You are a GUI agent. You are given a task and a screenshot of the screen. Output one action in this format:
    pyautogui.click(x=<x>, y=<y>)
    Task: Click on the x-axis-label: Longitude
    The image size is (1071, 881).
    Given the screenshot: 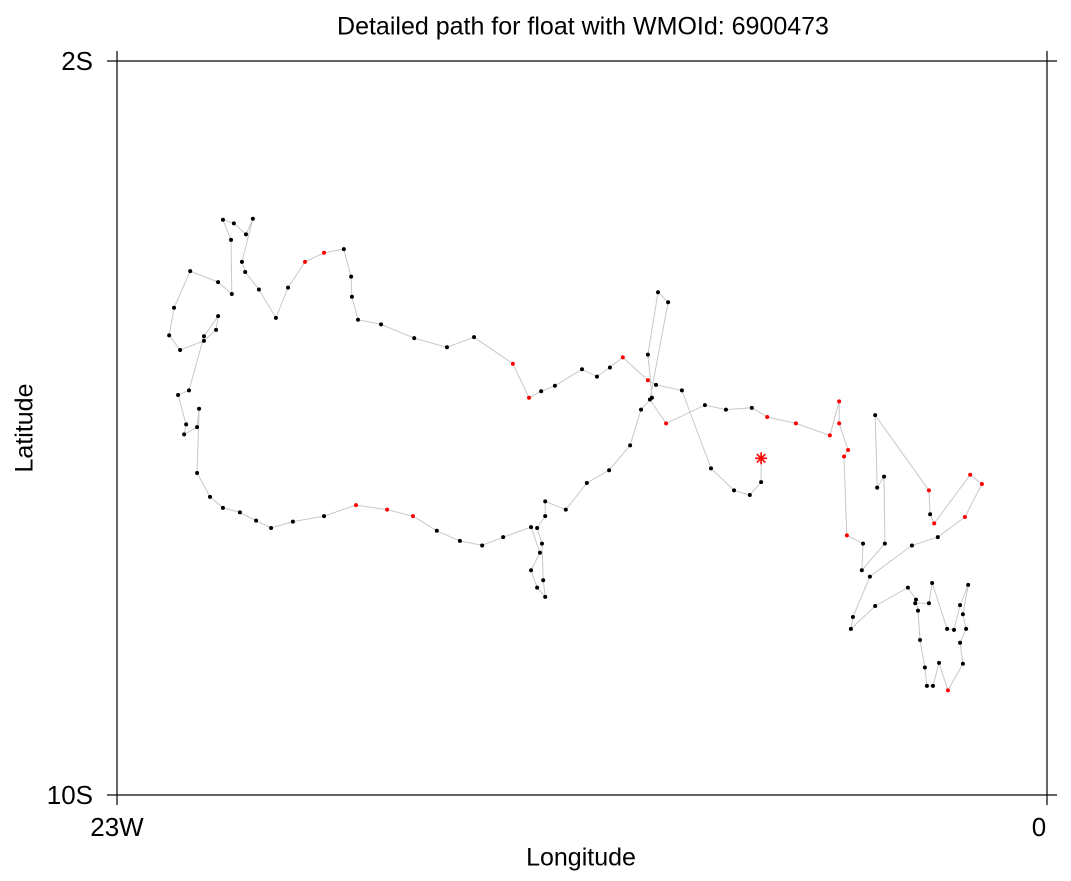 What is the action you would take?
    pyautogui.click(x=581, y=858)
    